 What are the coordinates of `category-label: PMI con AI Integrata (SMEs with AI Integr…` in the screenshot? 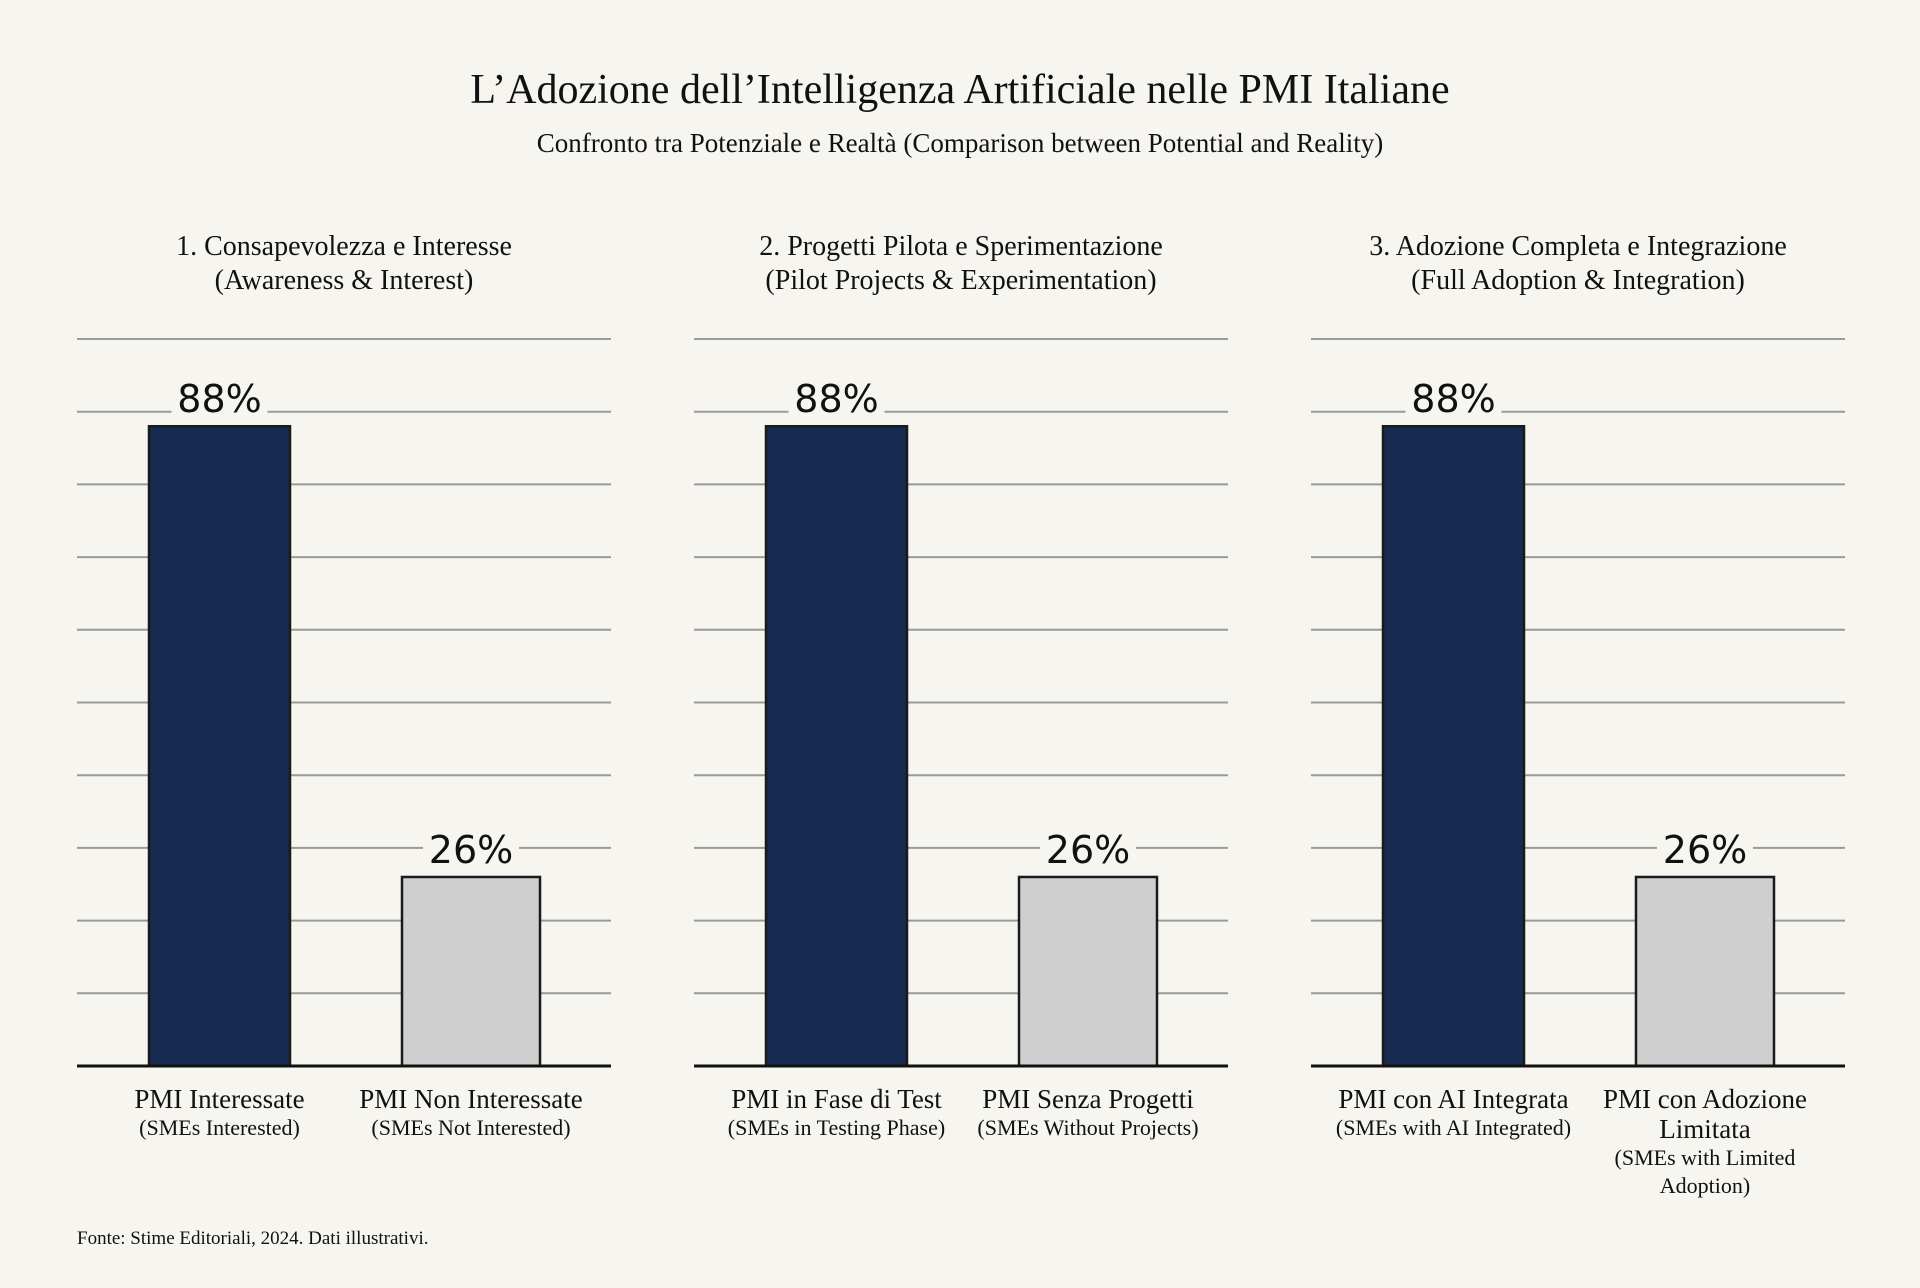 It's located at (1454, 1113).